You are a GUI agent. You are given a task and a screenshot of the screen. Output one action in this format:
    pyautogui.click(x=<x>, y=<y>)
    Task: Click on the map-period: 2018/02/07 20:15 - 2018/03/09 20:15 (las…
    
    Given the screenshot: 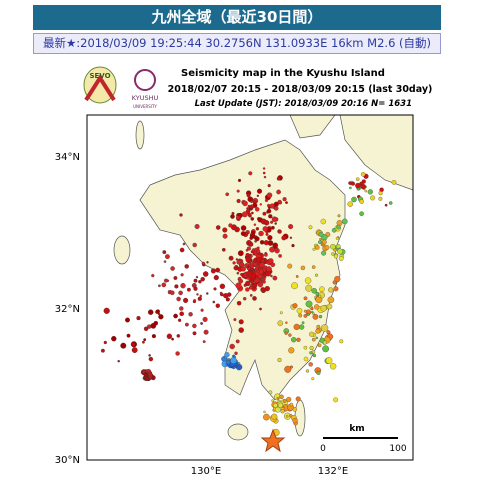 What is the action you would take?
    pyautogui.click(x=300, y=89)
    